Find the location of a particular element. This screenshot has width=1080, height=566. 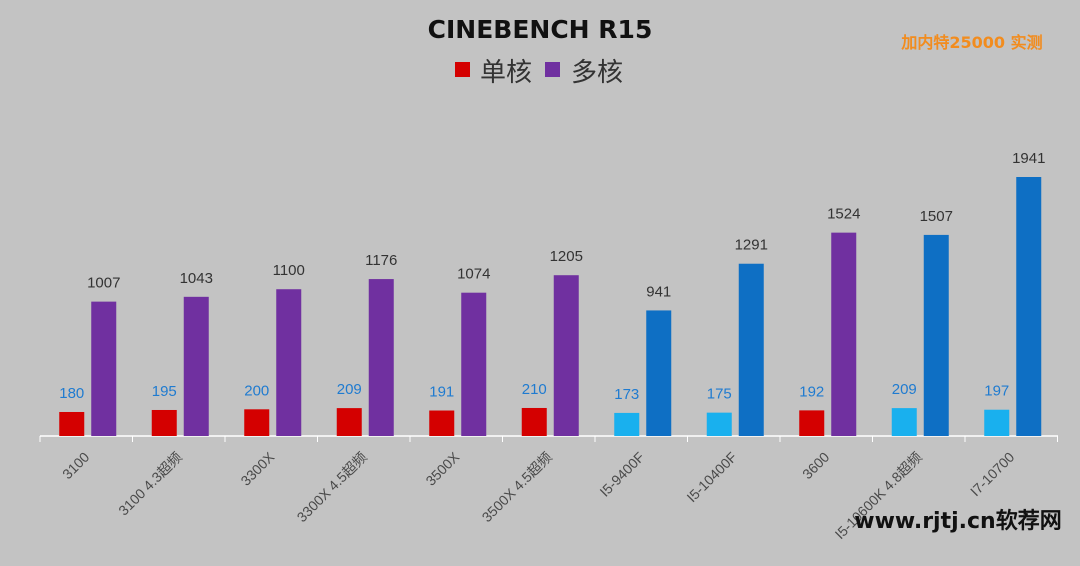

x-tick-label: I5-10400F is located at coordinates (711, 477).